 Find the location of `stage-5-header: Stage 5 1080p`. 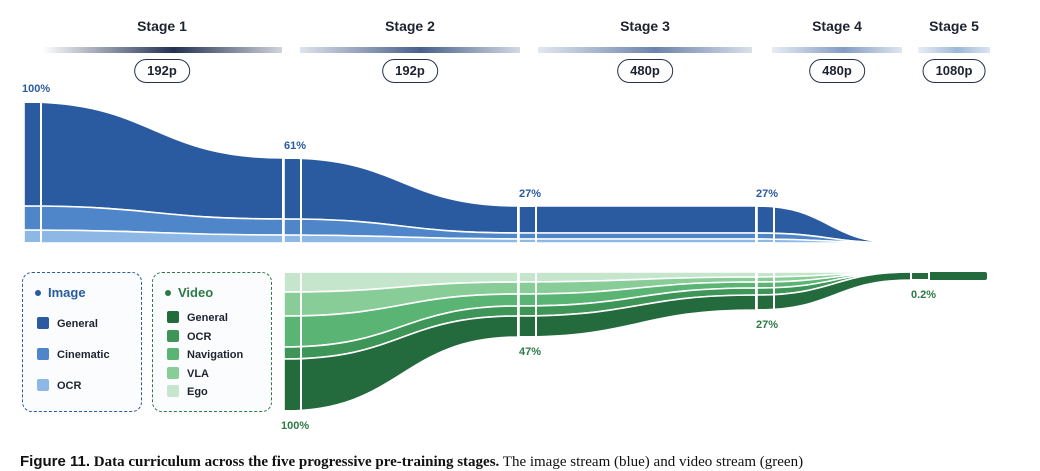

stage-5-header: Stage 5 1080p is located at coordinates (954, 50).